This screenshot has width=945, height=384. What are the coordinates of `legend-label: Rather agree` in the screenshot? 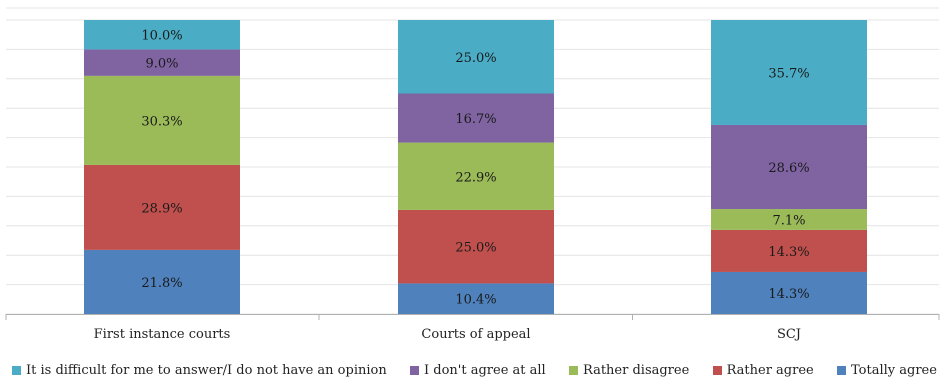 It's located at (770, 370).